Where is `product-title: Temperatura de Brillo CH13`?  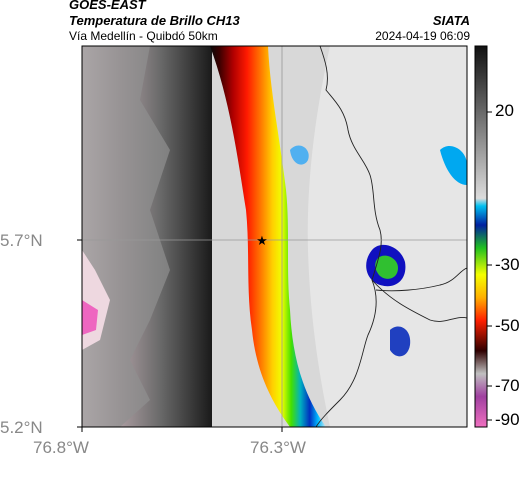 product-title: Temperatura de Brillo CH13 is located at coordinates (154, 20).